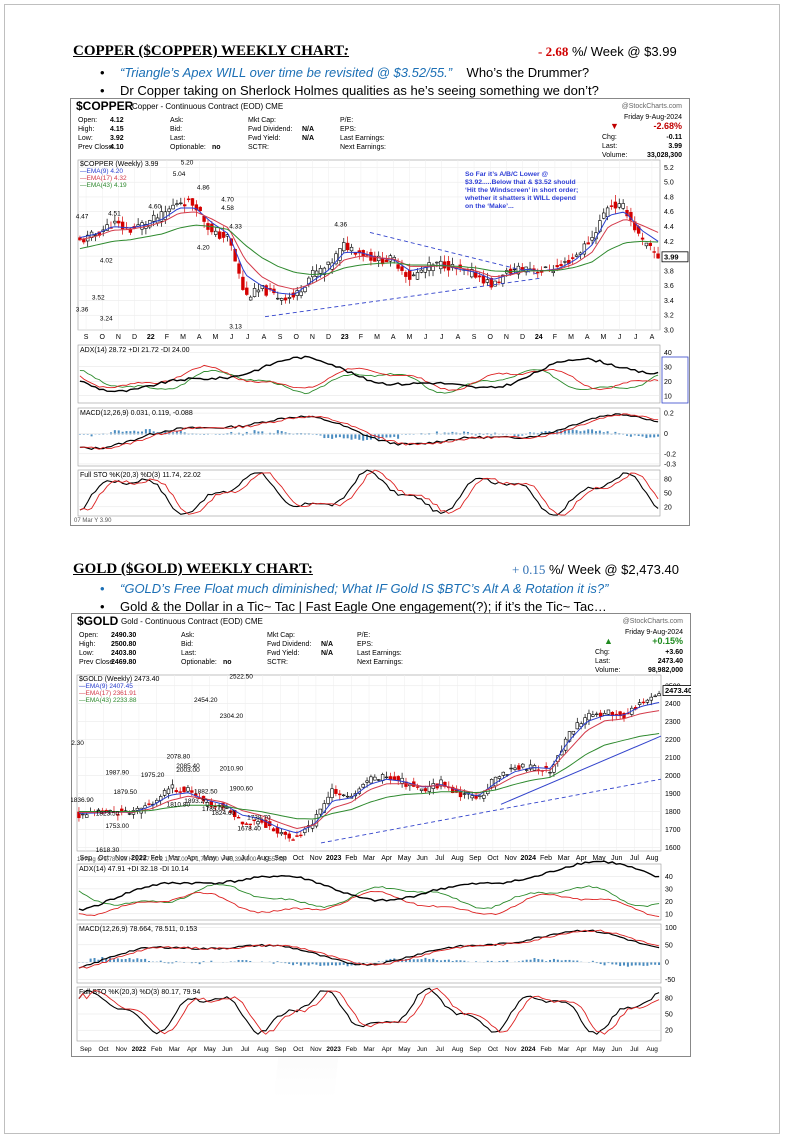 This screenshot has height=1140, width=786. Describe the element at coordinates (103, 337) in the screenshot. I see `x-tick-label: O` at that location.